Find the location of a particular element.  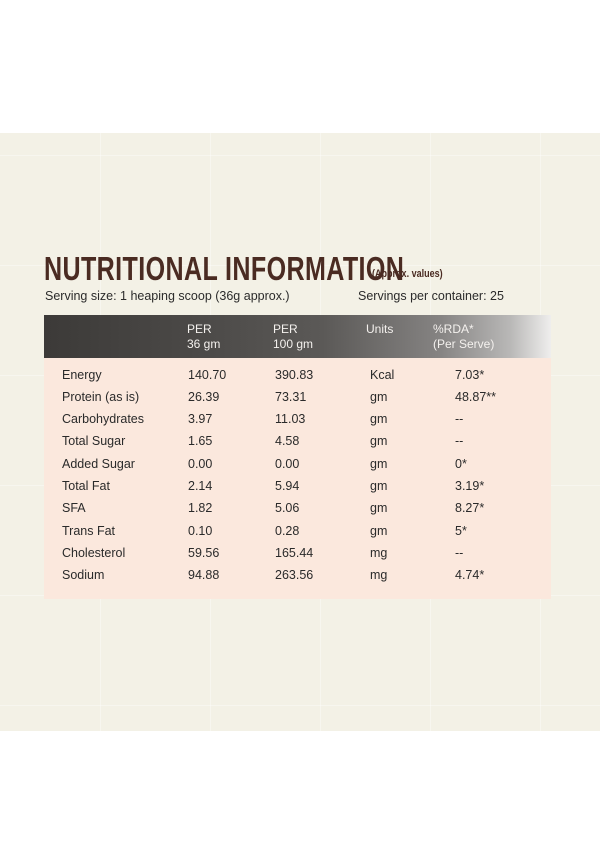

nutrient-name: Cholesterol is located at coordinates (94, 553).